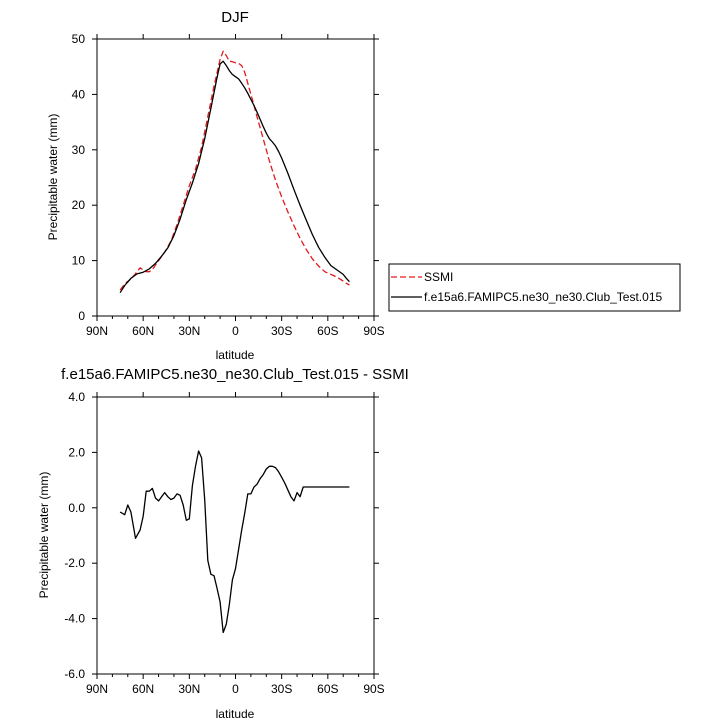 This screenshot has width=726, height=727. I want to click on top-y-tick-label: 10, so click(79, 261).